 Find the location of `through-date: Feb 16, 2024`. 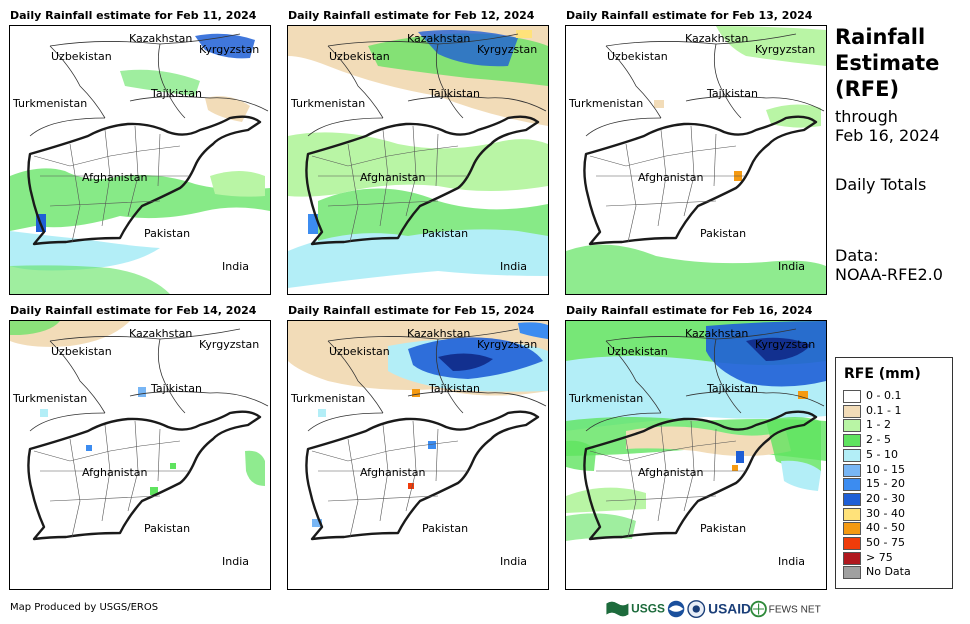

through-date: Feb 16, 2024 is located at coordinates (887, 135).